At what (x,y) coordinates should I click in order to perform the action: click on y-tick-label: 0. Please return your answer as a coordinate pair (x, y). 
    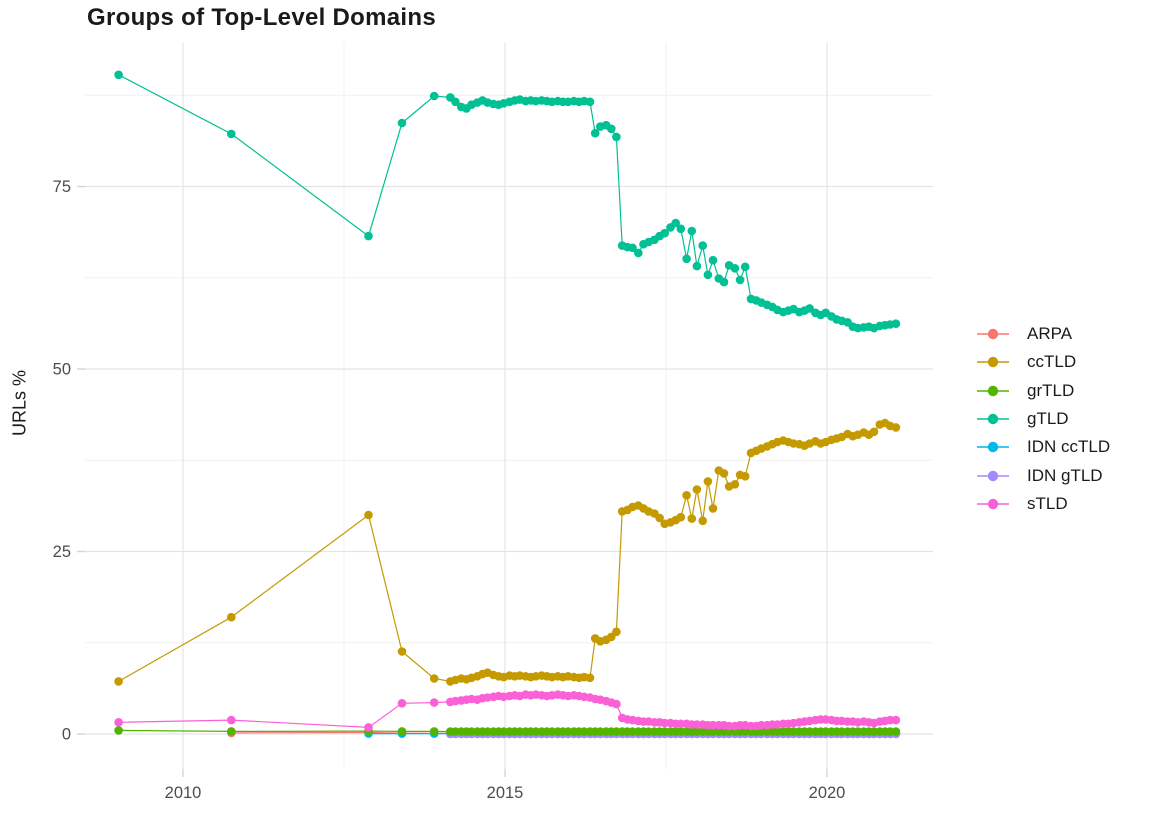
    Looking at the image, I should click on (66, 735).